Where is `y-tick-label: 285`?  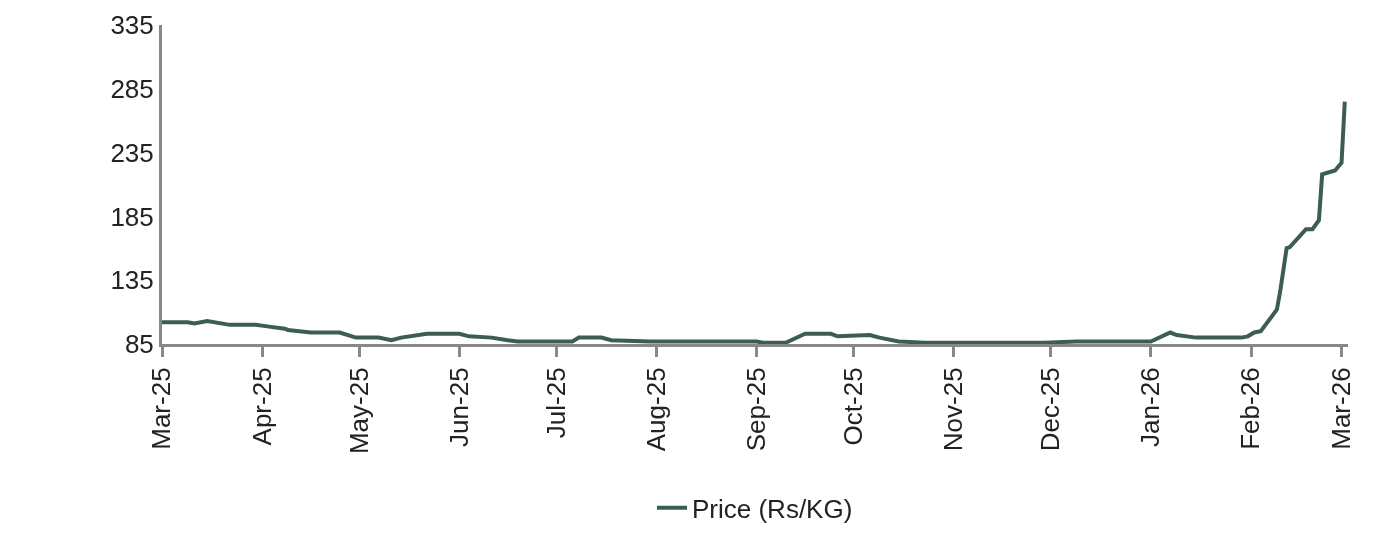
y-tick-label: 285 is located at coordinates (132, 88).